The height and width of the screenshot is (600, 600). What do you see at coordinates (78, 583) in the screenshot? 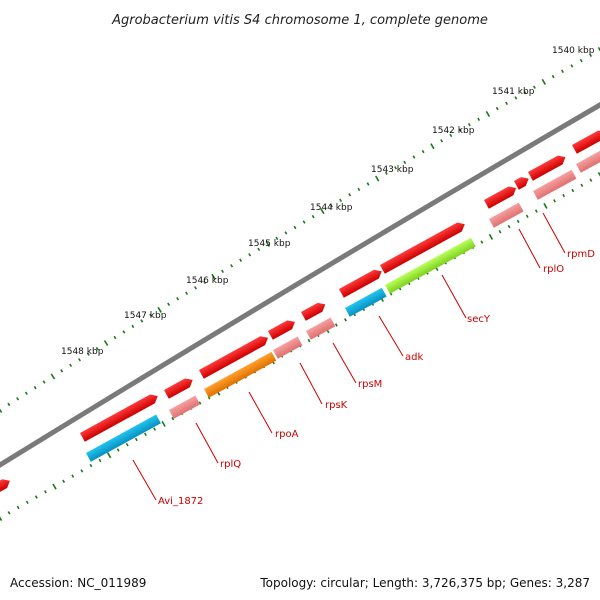
I see `accession-text: Accession: NC_011989` at bounding box center [78, 583].